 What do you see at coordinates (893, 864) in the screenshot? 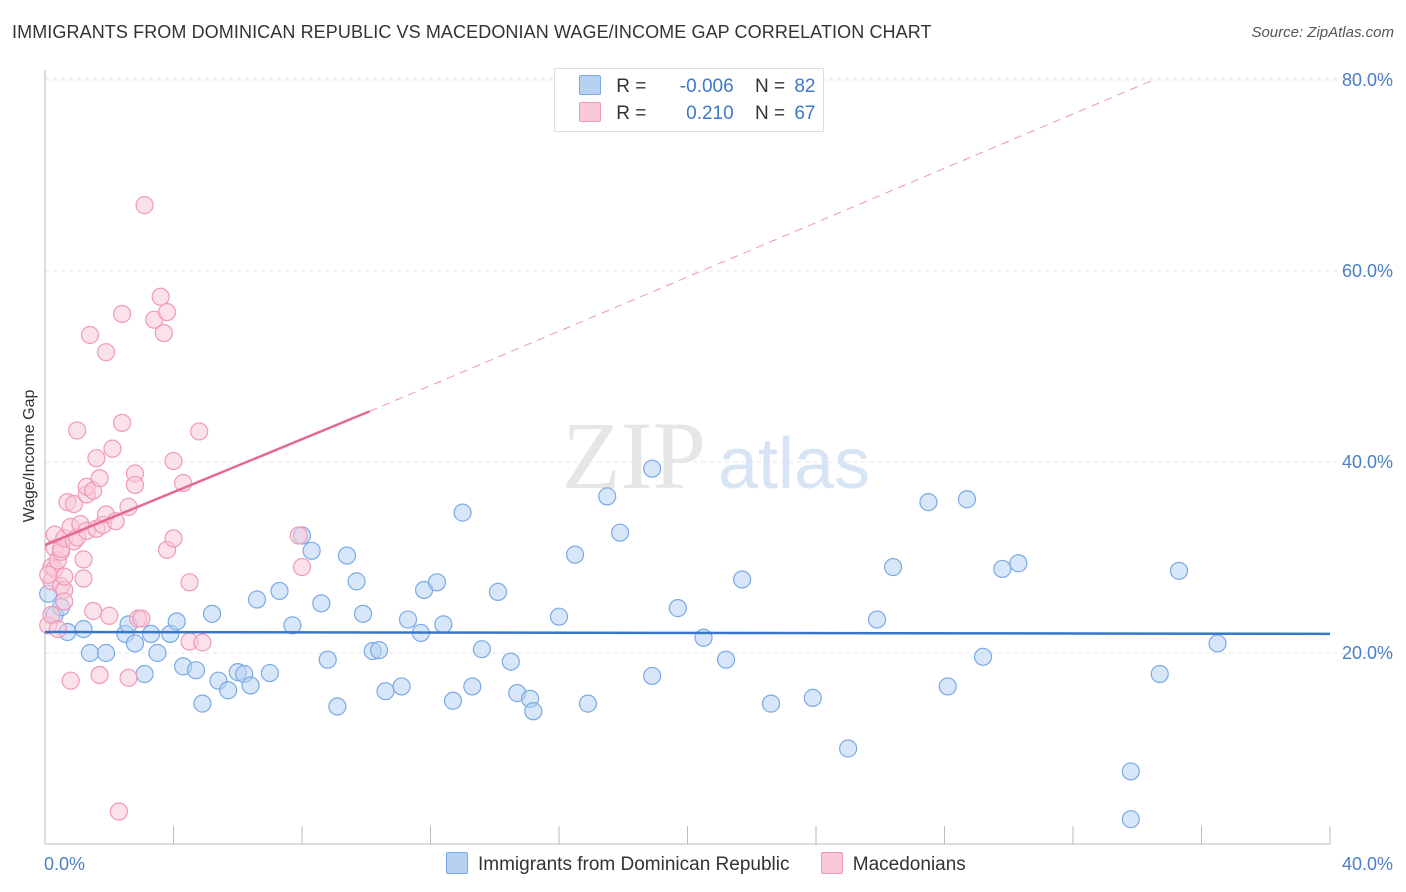
I see `legend-item-macedonian: Macedonians` at bounding box center [893, 864].